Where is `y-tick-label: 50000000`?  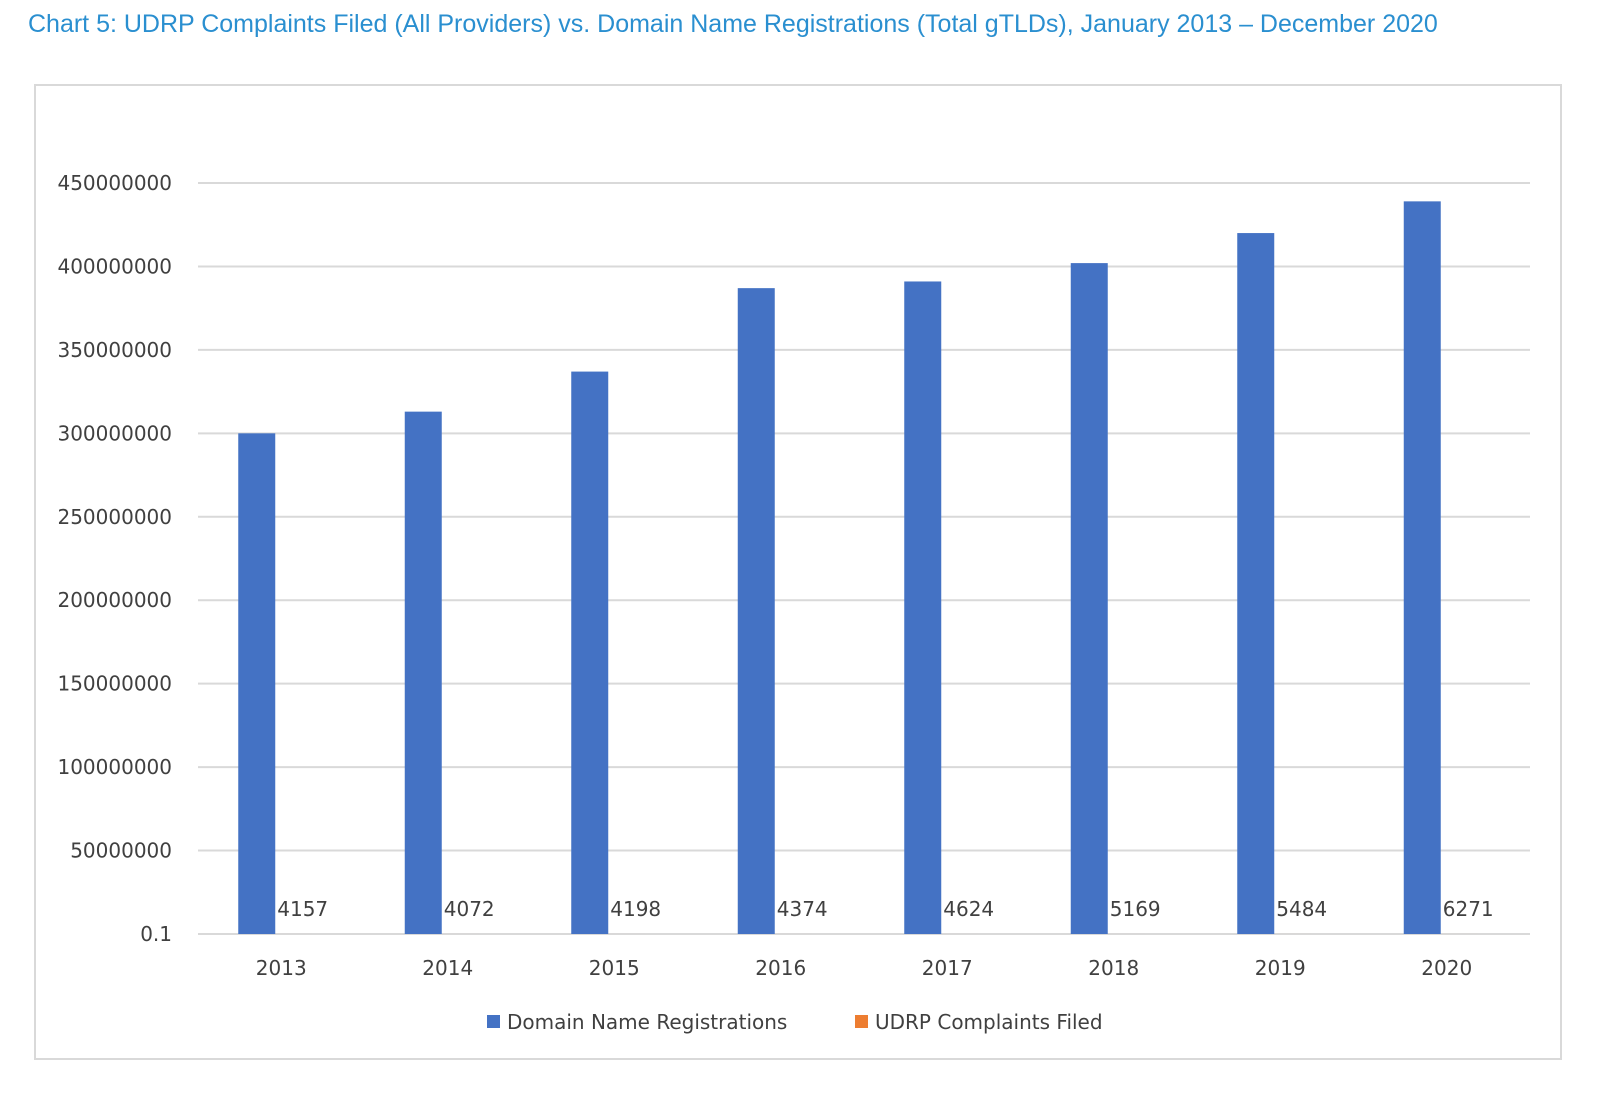 y-tick-label: 50000000 is located at coordinates (121, 851).